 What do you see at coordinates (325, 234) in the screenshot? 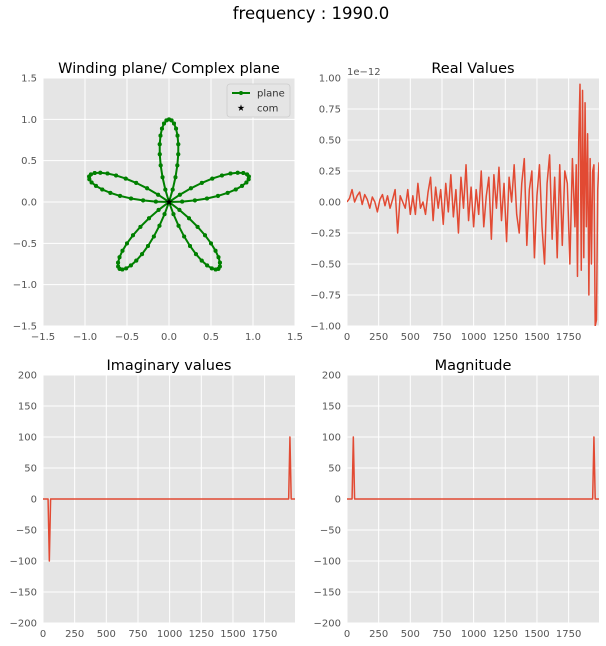
I see `y-tick-label: −0.25` at bounding box center [325, 234].